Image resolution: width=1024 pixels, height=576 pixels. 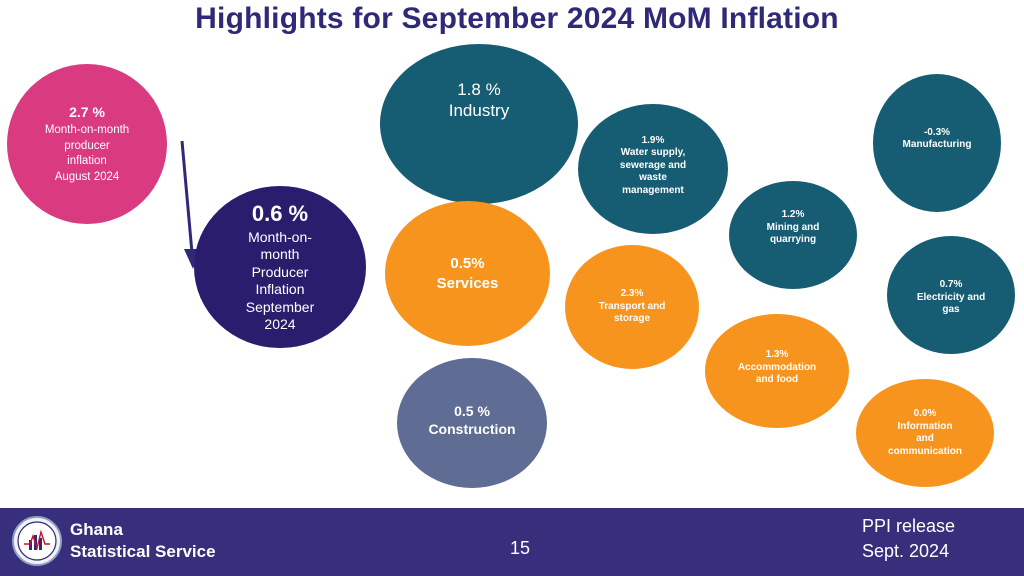 I want to click on release-info: PPI release Sept. 2024, so click(x=908, y=539).